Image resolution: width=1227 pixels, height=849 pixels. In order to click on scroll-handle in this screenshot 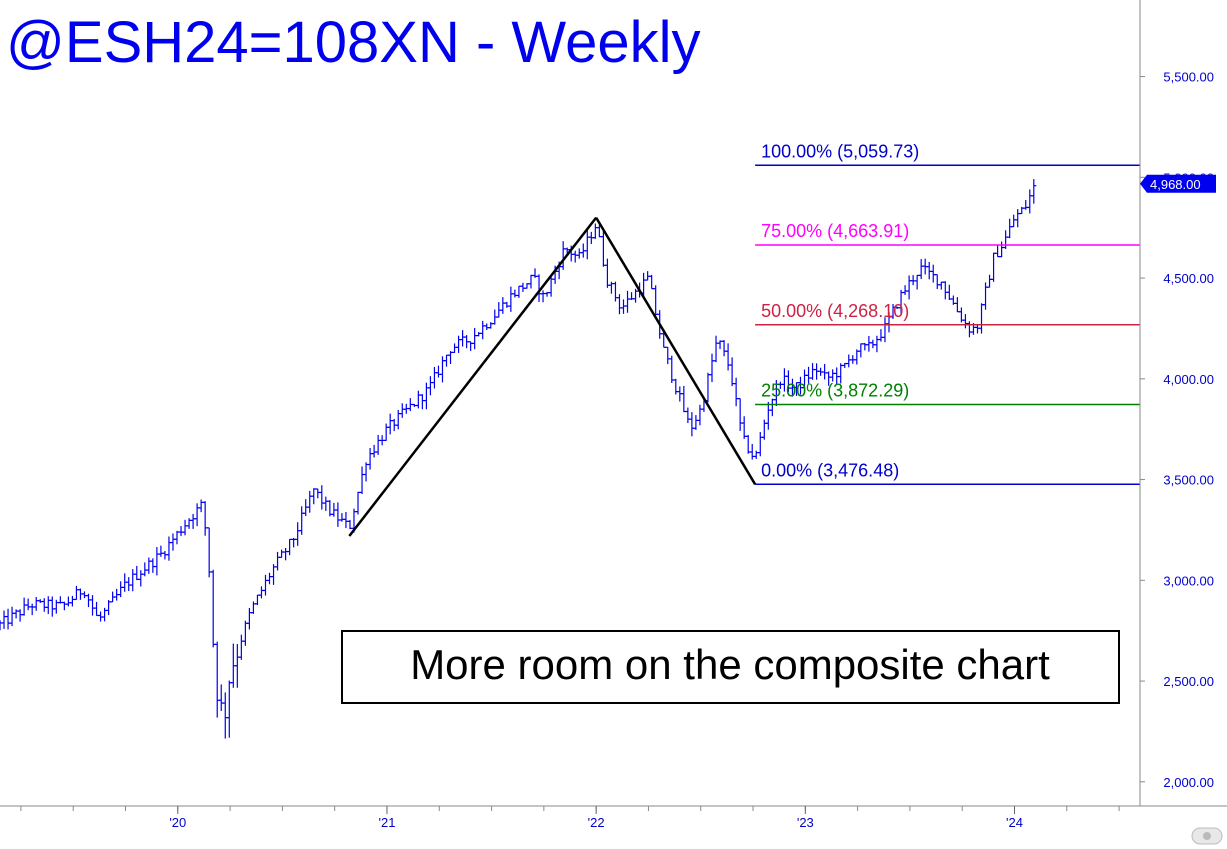, I will do `click(1207, 836)`.